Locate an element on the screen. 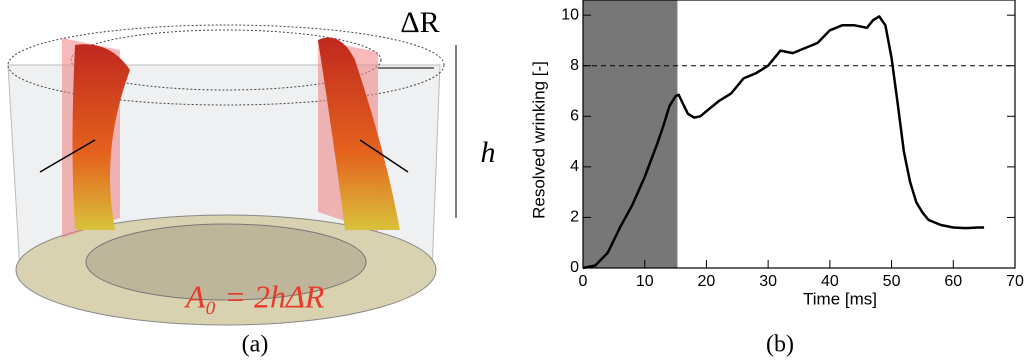 This screenshot has width=1031, height=362. y-tick-label: 2 is located at coordinates (574, 217).